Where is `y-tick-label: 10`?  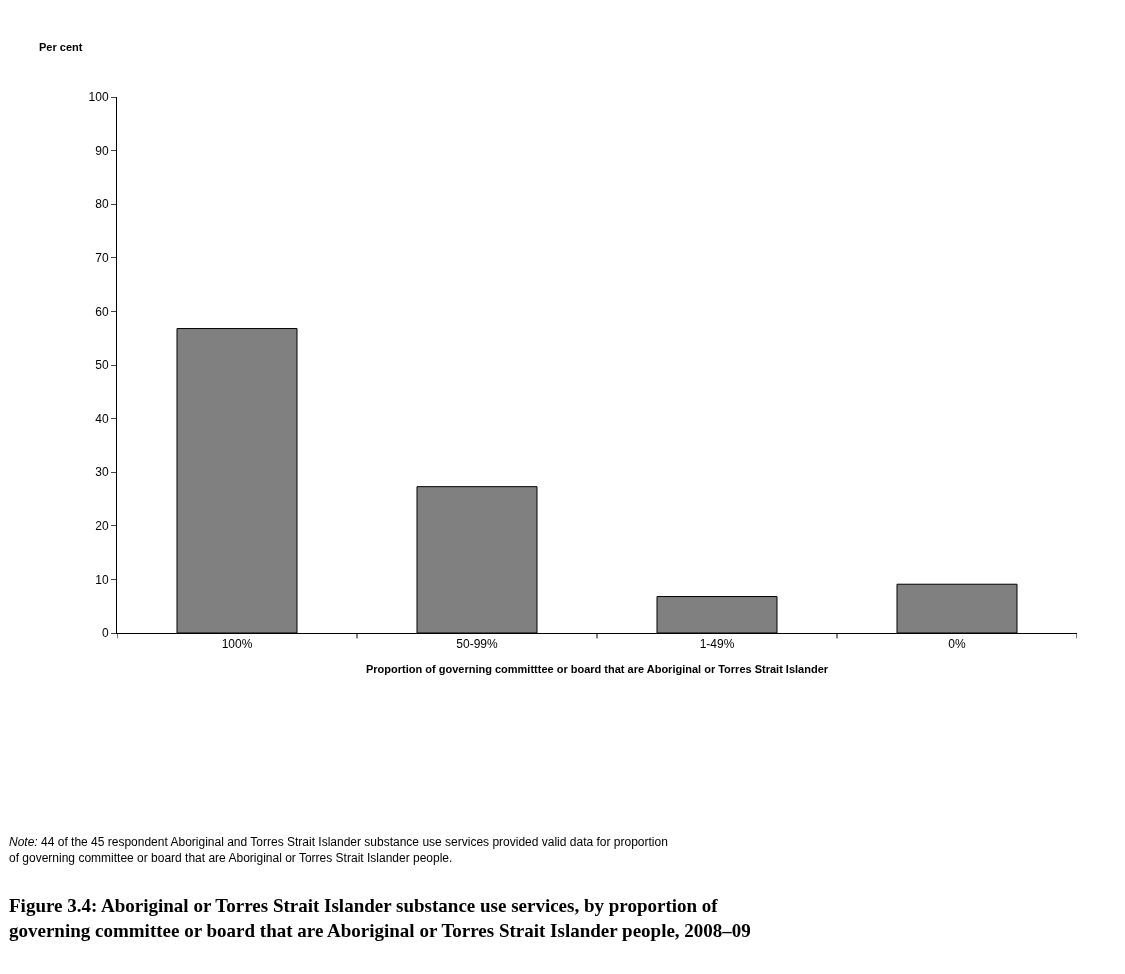 y-tick-label: 10 is located at coordinates (102, 579).